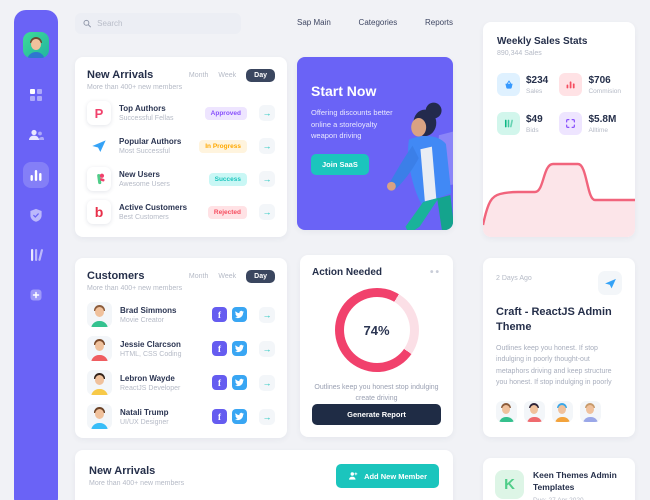 This screenshot has width=650, height=500. Describe the element at coordinates (378, 22) in the screenshot. I see `nav-link-categories: Categories` at that location.